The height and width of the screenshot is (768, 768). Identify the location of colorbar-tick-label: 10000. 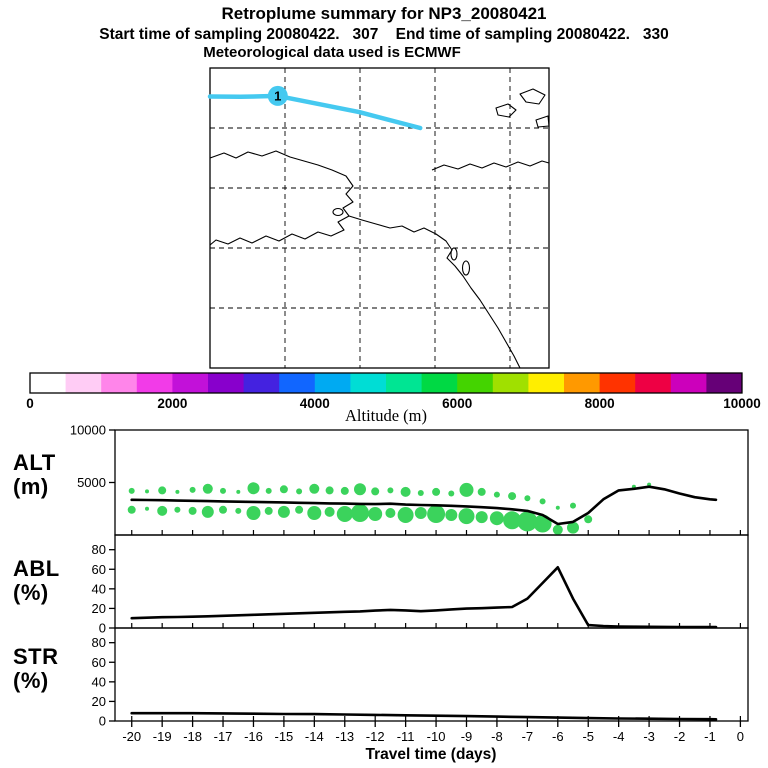
(742, 403).